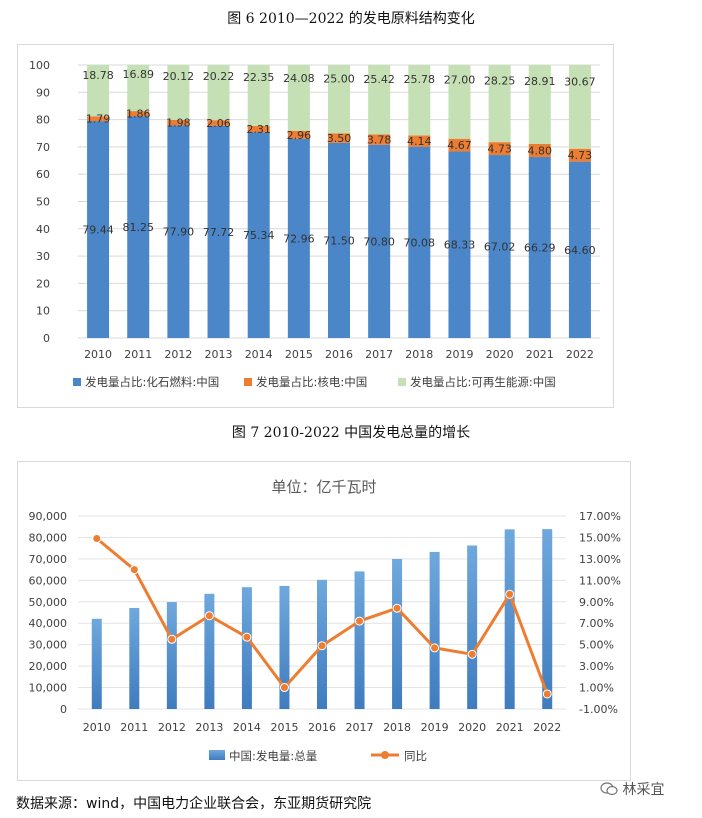  I want to click on renewable-data-label: 25.00, so click(339, 79).